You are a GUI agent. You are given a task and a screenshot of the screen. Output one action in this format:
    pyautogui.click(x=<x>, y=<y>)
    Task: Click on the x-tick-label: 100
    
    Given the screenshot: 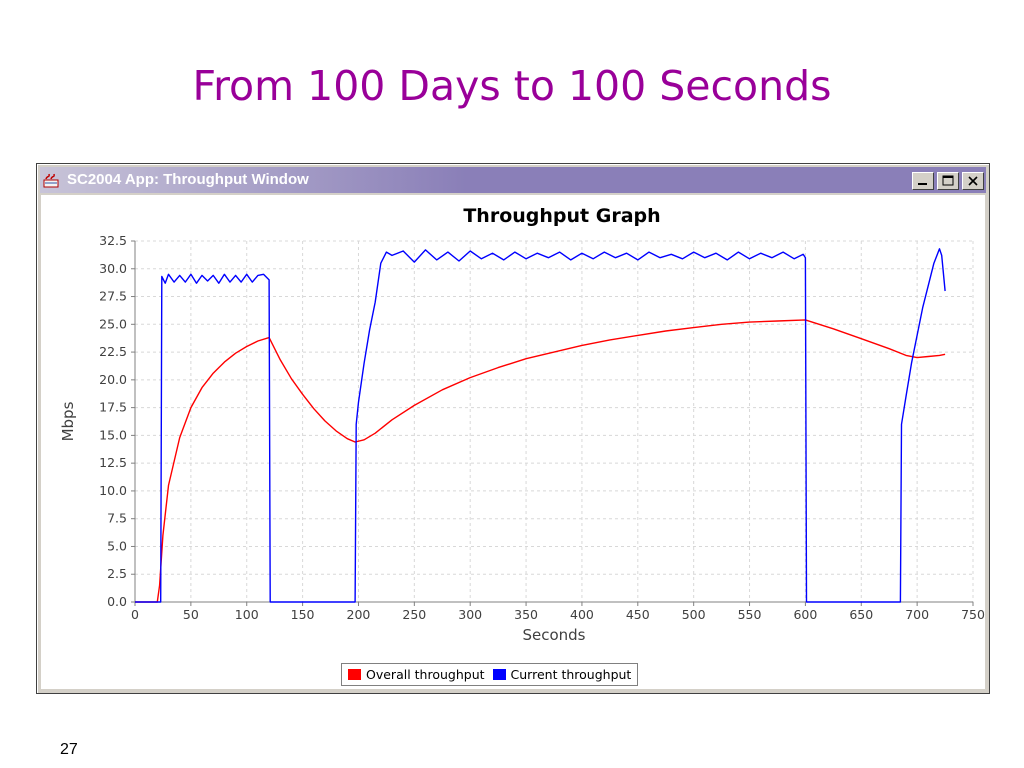 What is the action you would take?
    pyautogui.click(x=247, y=614)
    